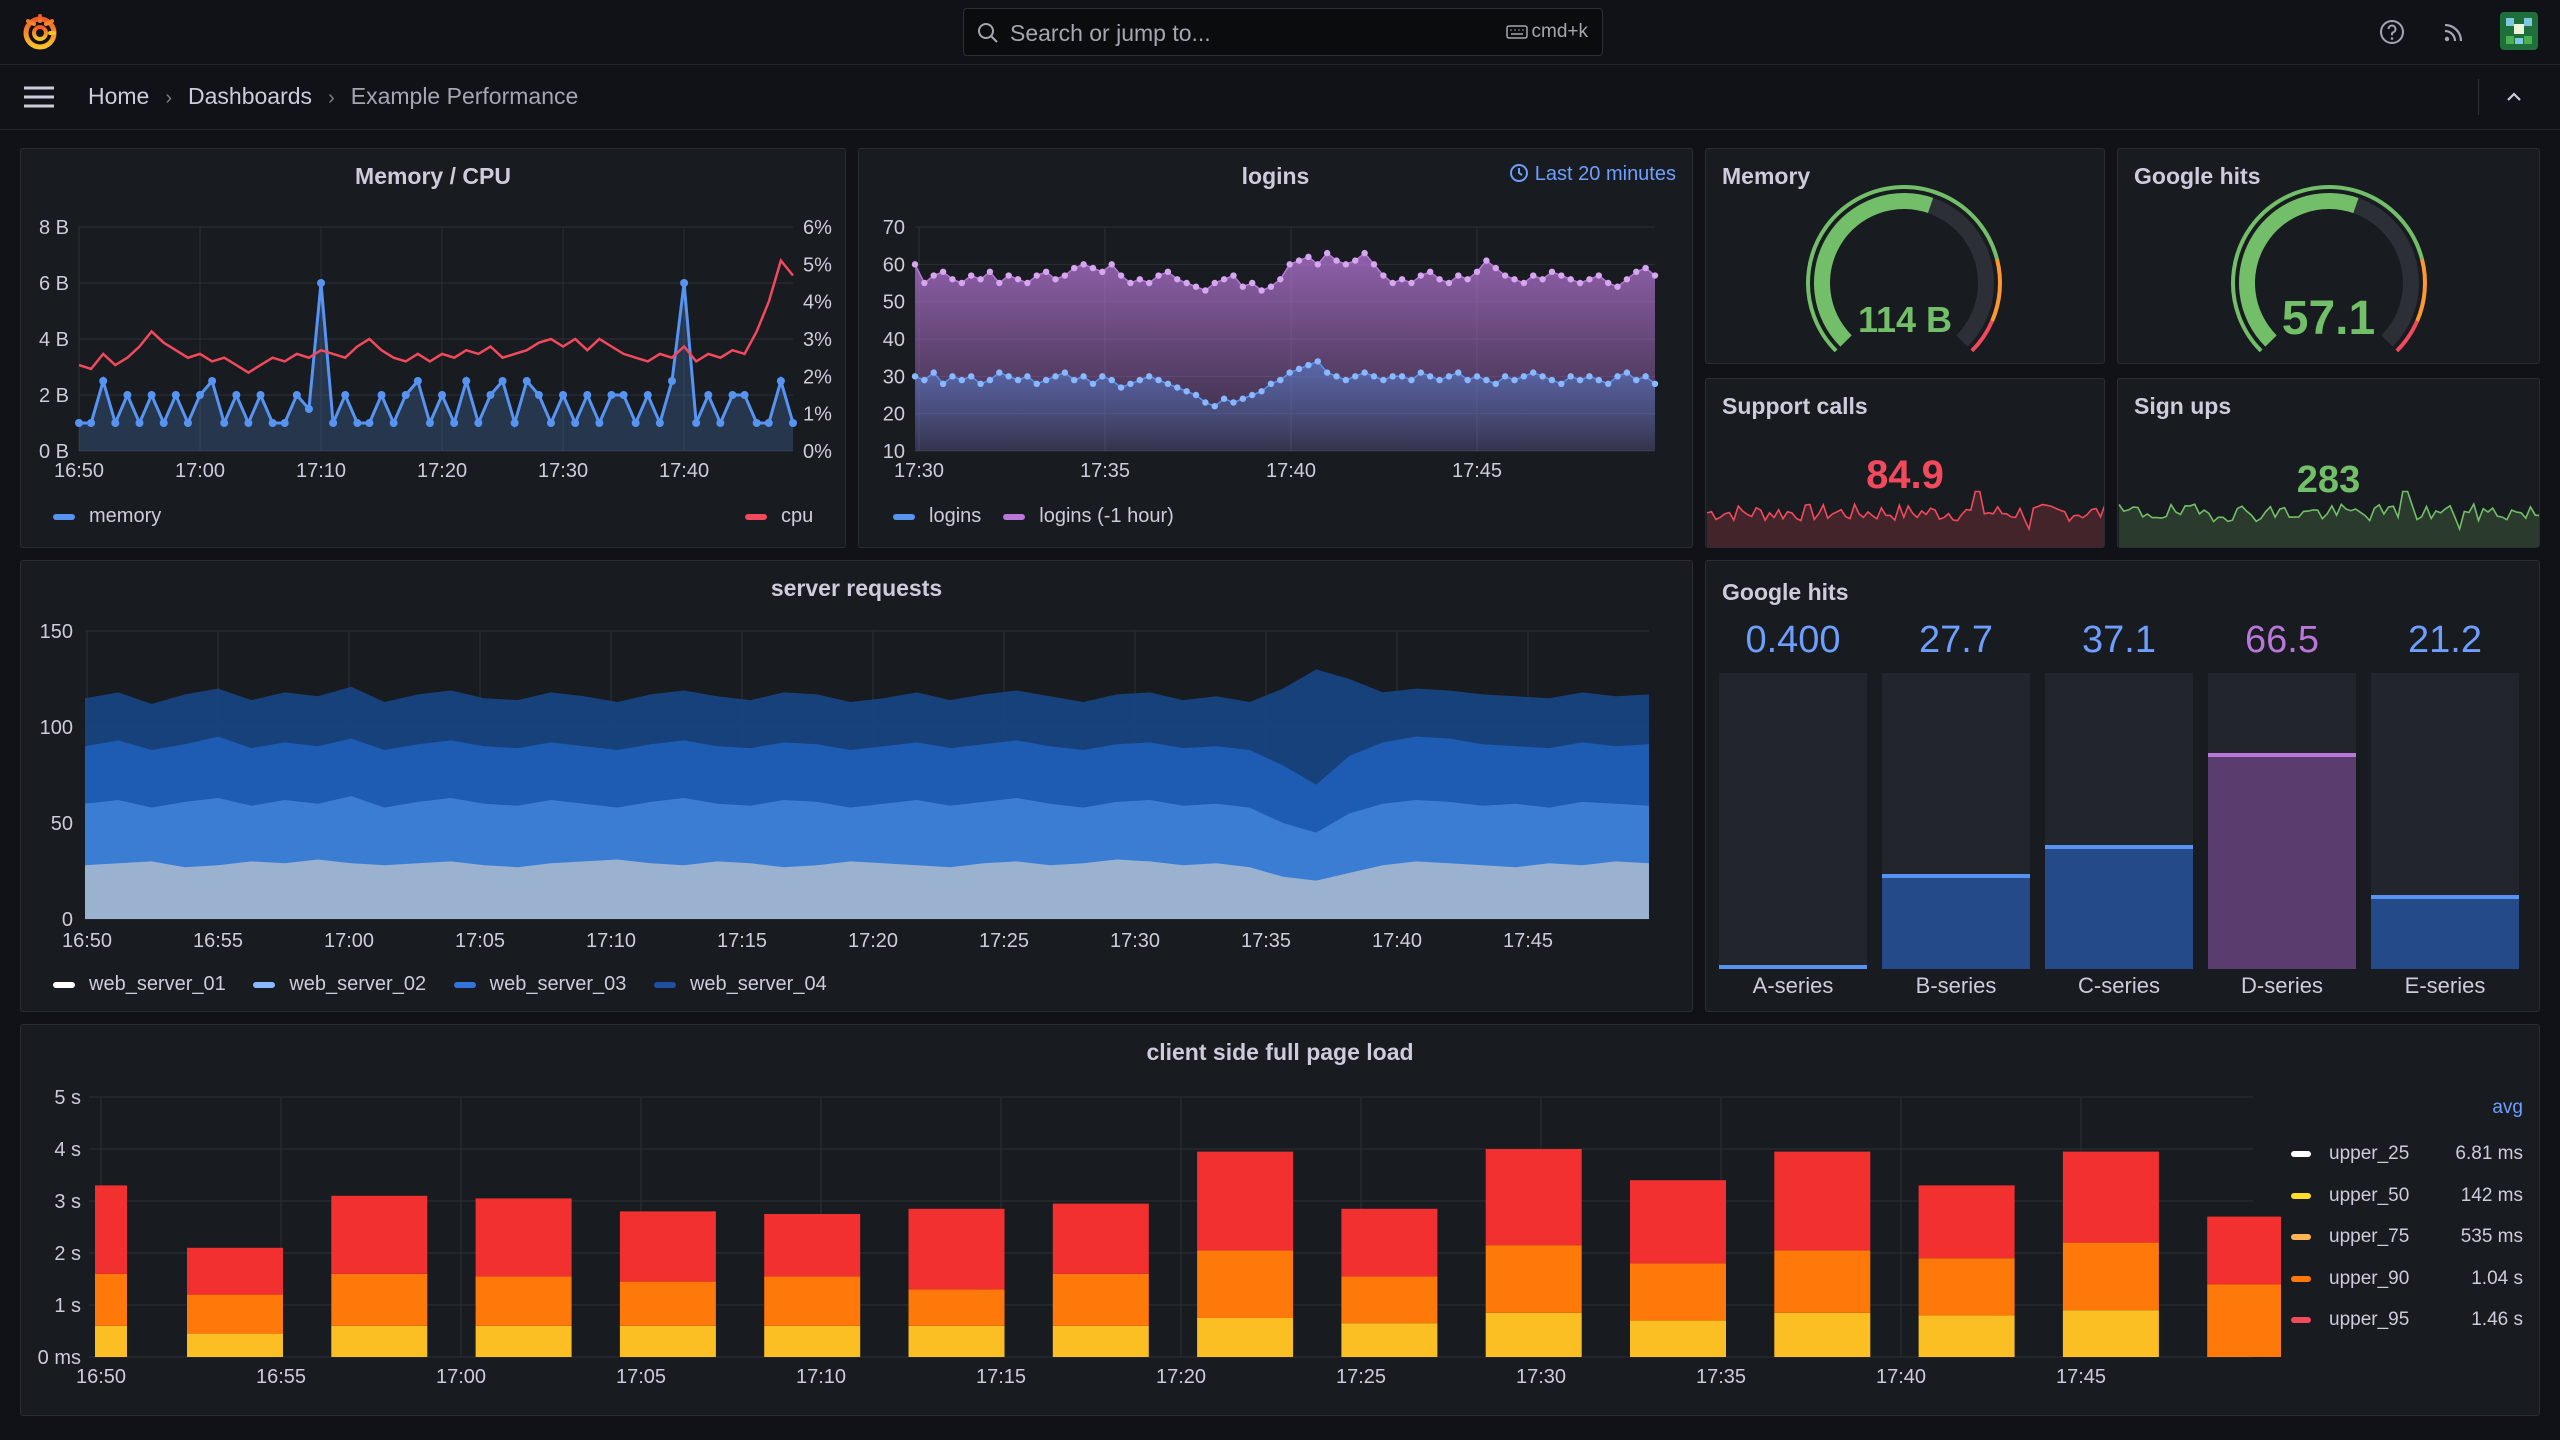 The height and width of the screenshot is (1440, 2560). What do you see at coordinates (1902, 269) in the screenshot?
I see `gauge-threshold-green` at bounding box center [1902, 269].